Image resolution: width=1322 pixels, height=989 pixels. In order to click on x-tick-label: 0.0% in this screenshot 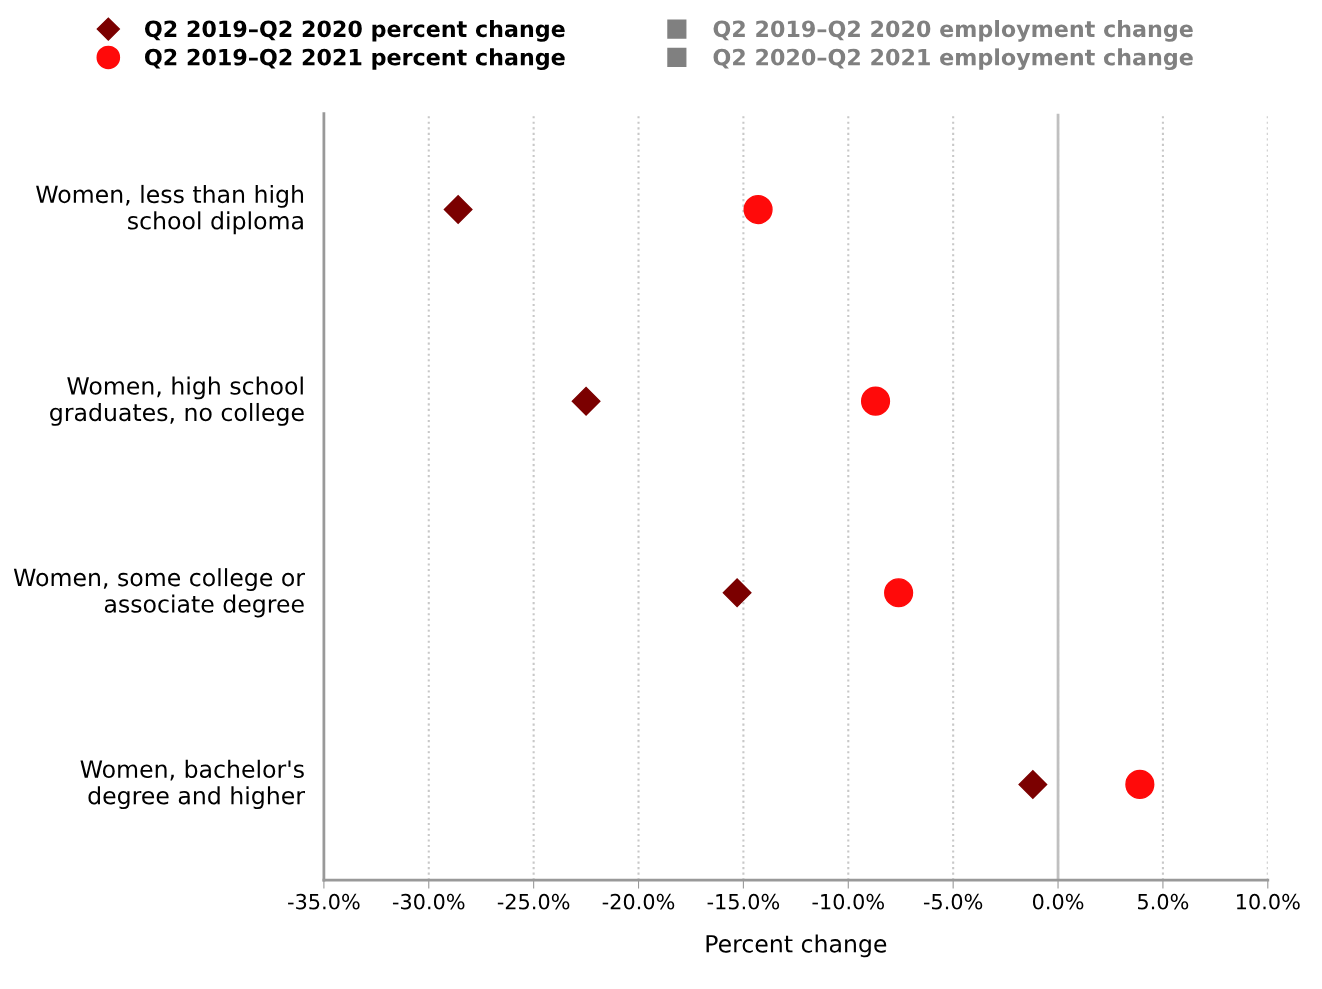, I will do `click(1058, 901)`.